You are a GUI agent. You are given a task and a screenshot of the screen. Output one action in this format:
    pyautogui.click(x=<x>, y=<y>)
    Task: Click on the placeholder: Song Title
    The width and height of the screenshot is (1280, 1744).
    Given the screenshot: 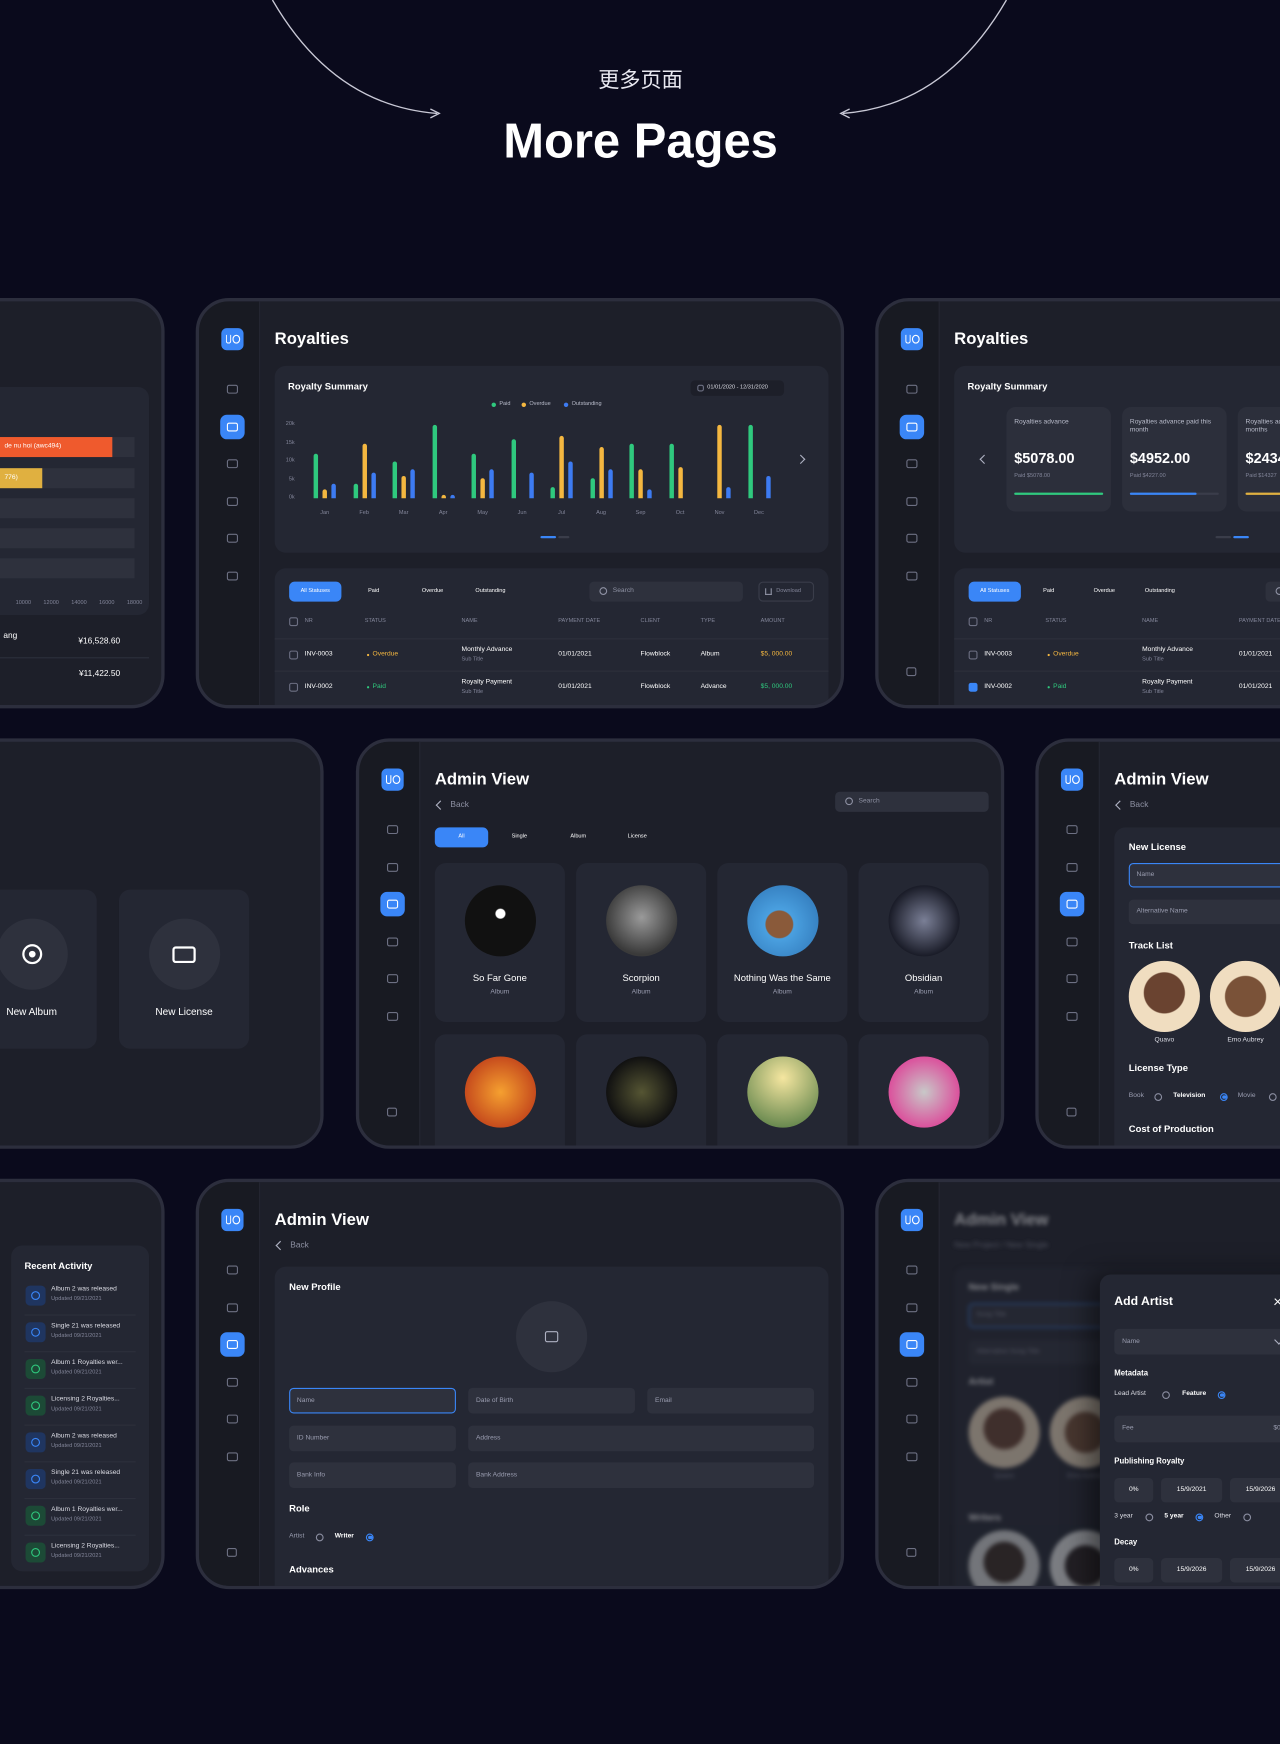 What is the action you would take?
    pyautogui.click(x=991, y=1315)
    